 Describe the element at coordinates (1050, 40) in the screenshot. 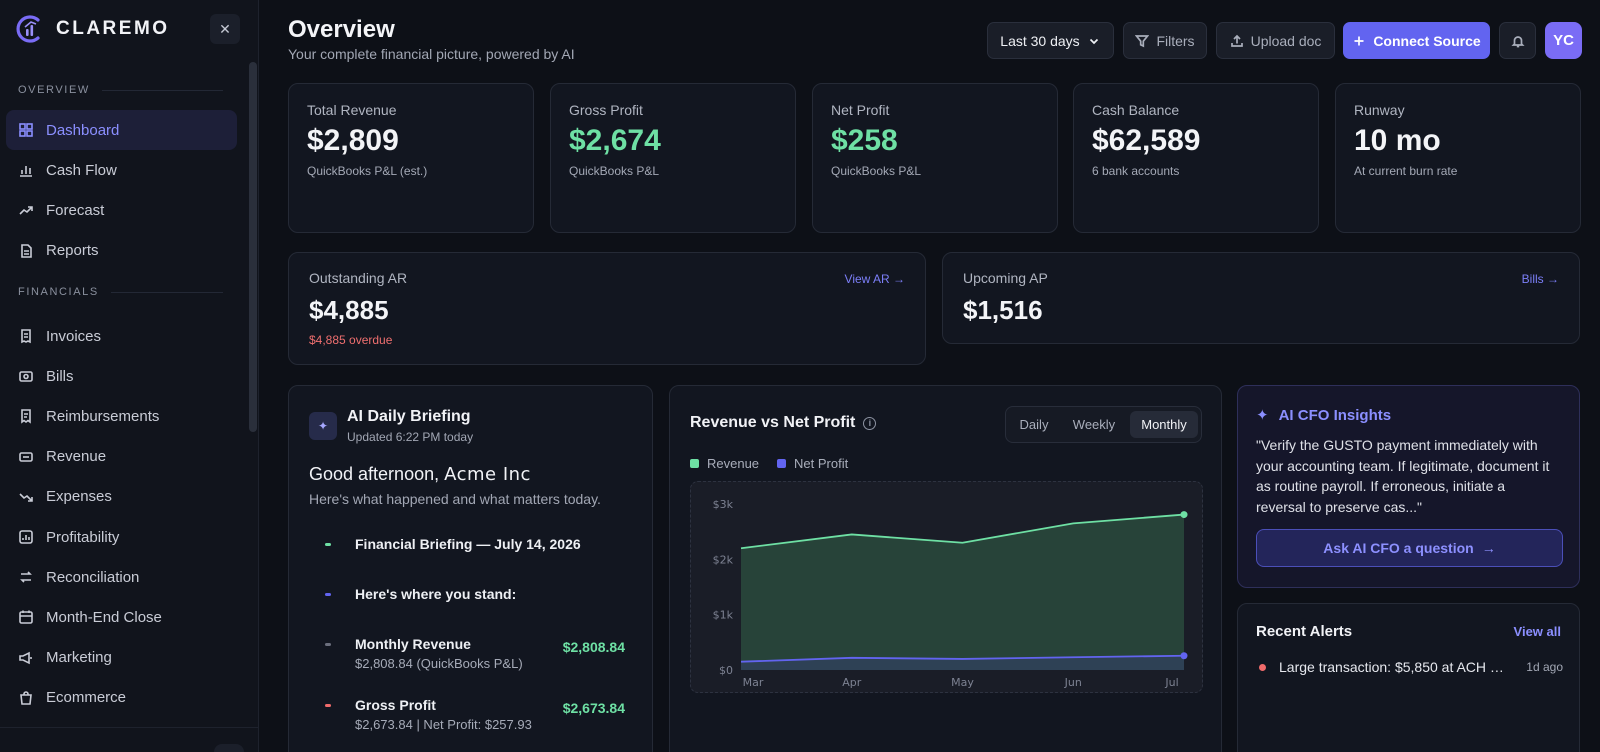

I see `period-select: Last 30 days` at that location.